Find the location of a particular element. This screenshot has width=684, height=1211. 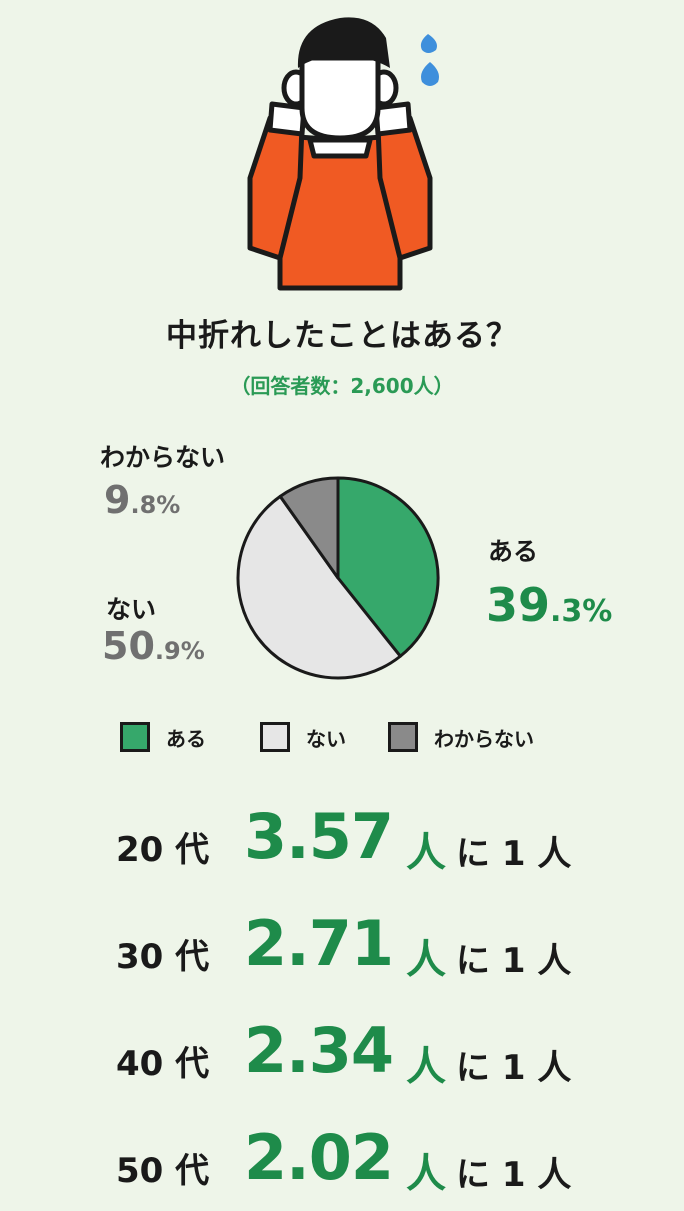

legend-label: ある is located at coordinates (186, 738).